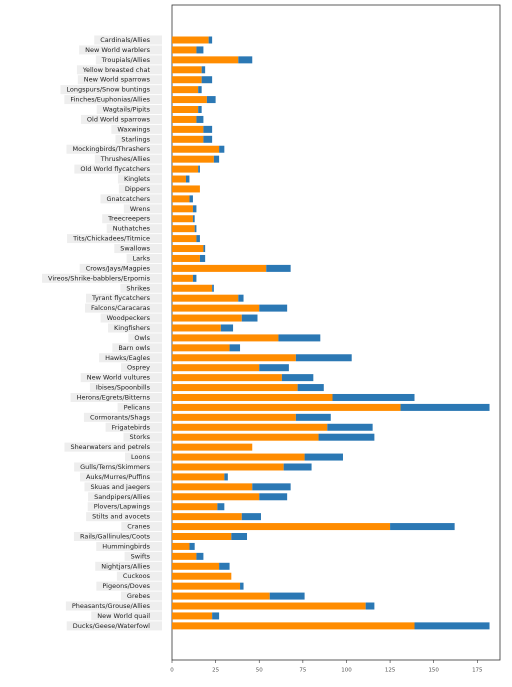  I want to click on y-tick-label: Pheasants/Grouse/Allies, so click(111, 606).